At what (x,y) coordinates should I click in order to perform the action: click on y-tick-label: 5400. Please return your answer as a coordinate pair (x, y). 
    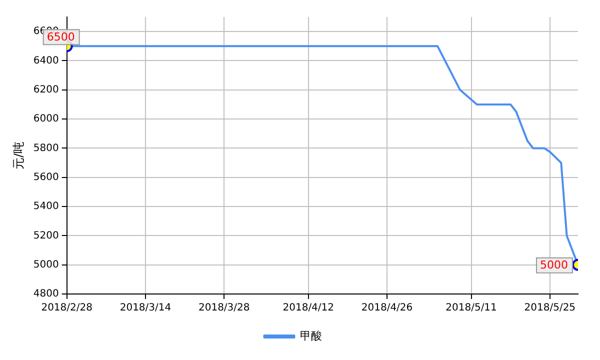
    Looking at the image, I should click on (46, 206).